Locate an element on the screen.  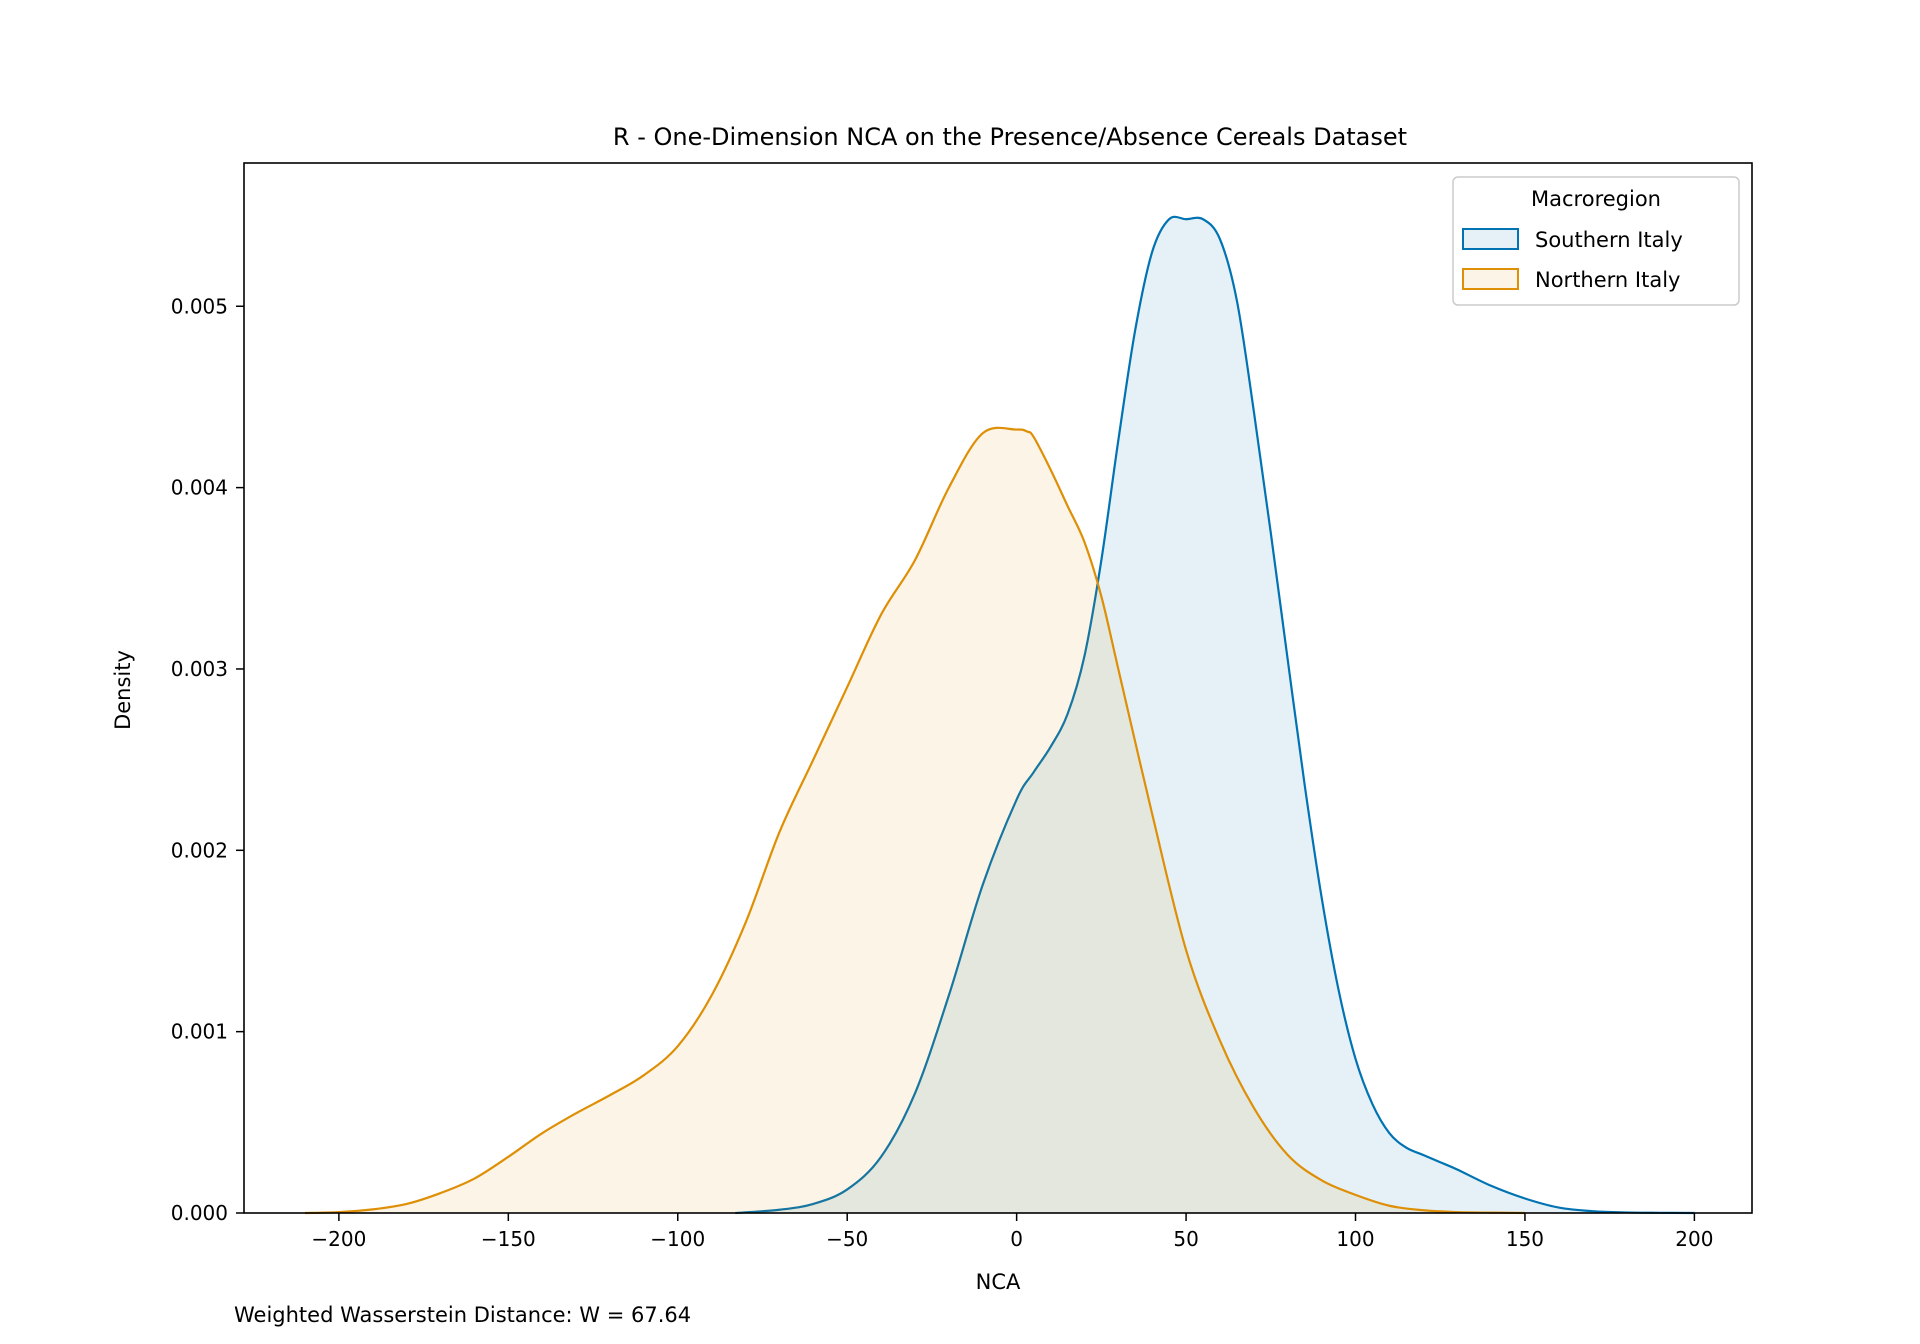
x-tick-label: 150 is located at coordinates (1525, 1239).